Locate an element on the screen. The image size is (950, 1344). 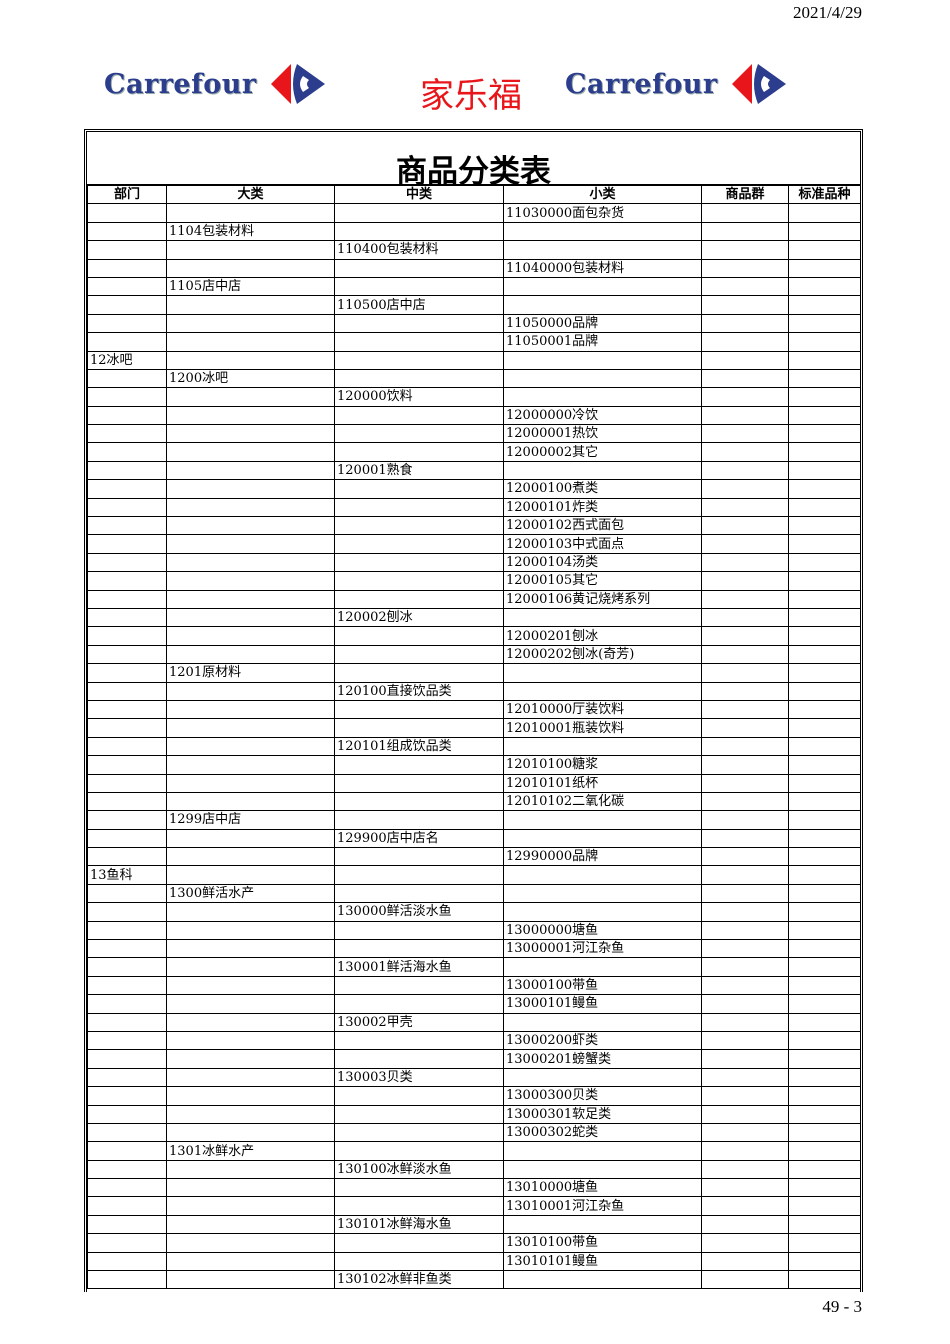
cell-minor-category: 11050000品牌 is located at coordinates (602, 323).